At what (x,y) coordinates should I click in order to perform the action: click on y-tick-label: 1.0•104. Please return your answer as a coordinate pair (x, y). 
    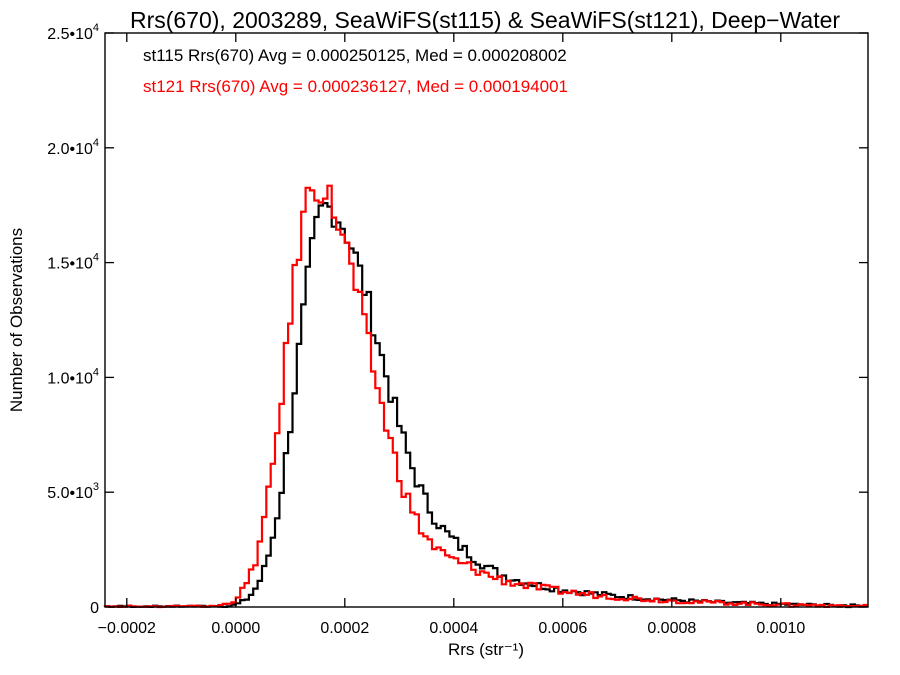
    Looking at the image, I should click on (73, 376).